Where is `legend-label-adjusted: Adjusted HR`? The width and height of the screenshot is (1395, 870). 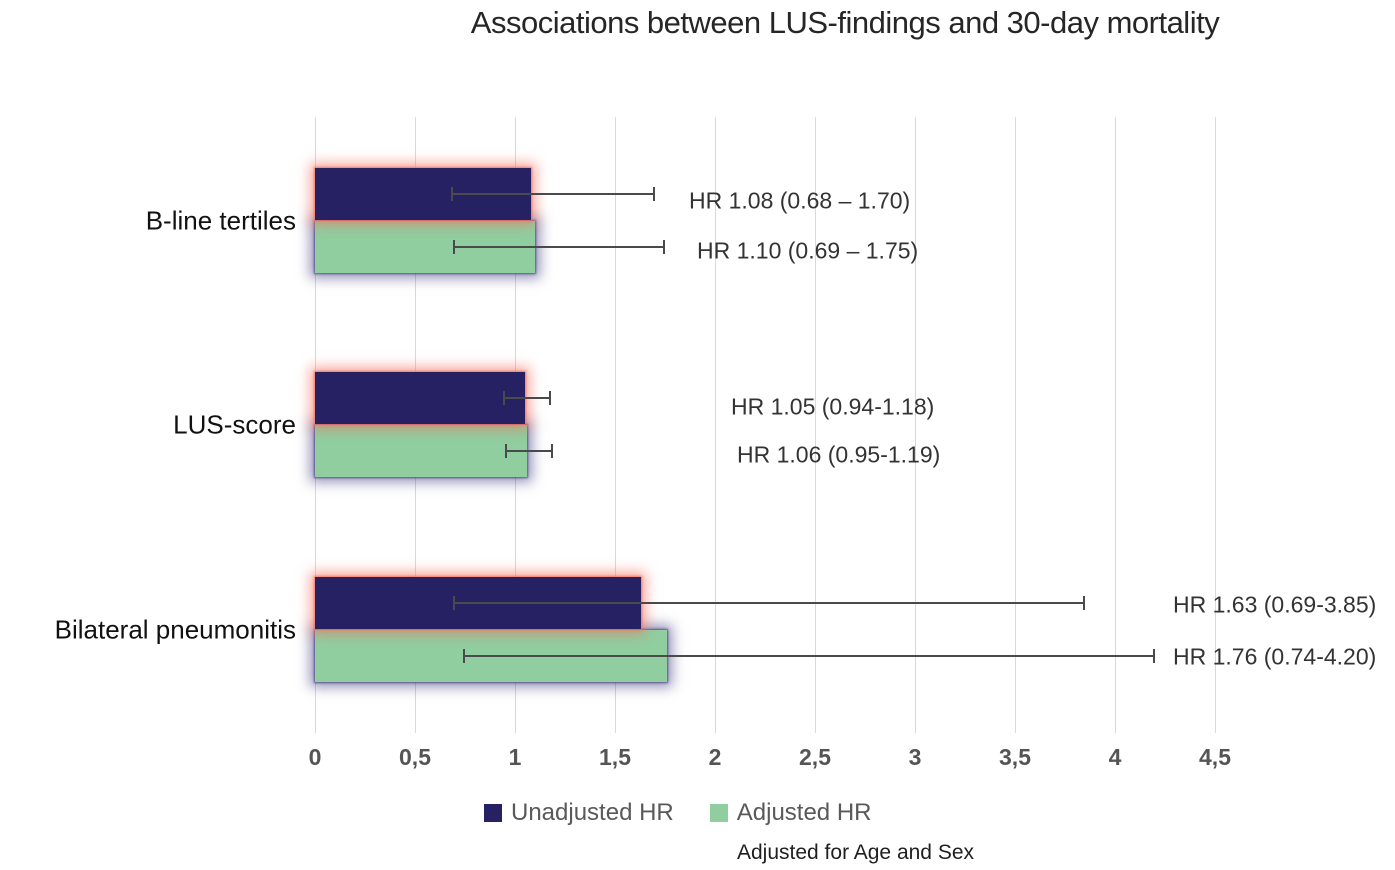
legend-label-adjusted: Adjusted HR is located at coordinates (804, 812).